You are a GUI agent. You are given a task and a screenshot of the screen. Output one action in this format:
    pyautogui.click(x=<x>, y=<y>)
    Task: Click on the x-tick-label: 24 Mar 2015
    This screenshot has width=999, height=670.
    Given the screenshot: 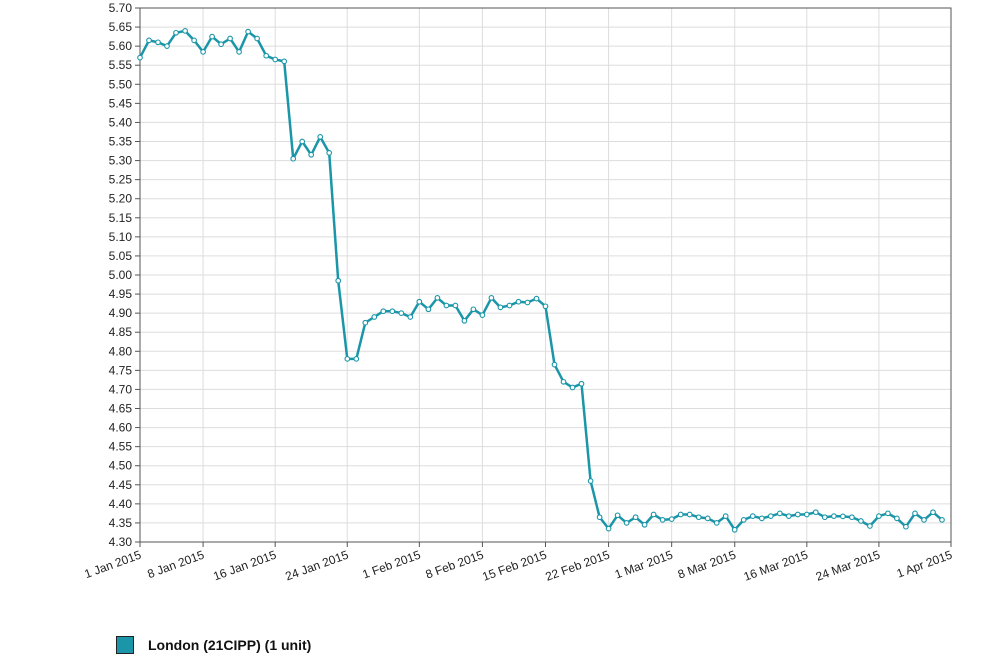 What is the action you would take?
    pyautogui.click(x=848, y=566)
    